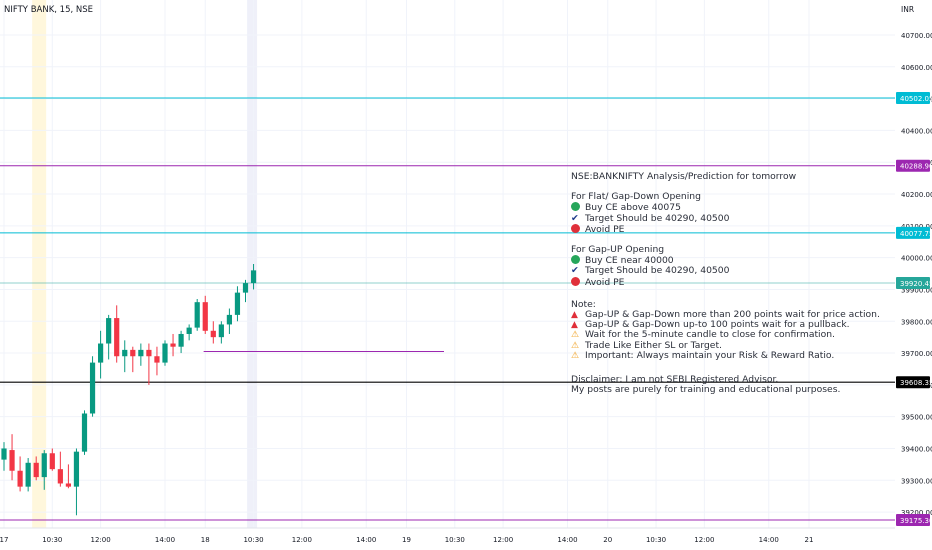  What do you see at coordinates (129, 390) in the screenshot?
I see `candles` at bounding box center [129, 390].